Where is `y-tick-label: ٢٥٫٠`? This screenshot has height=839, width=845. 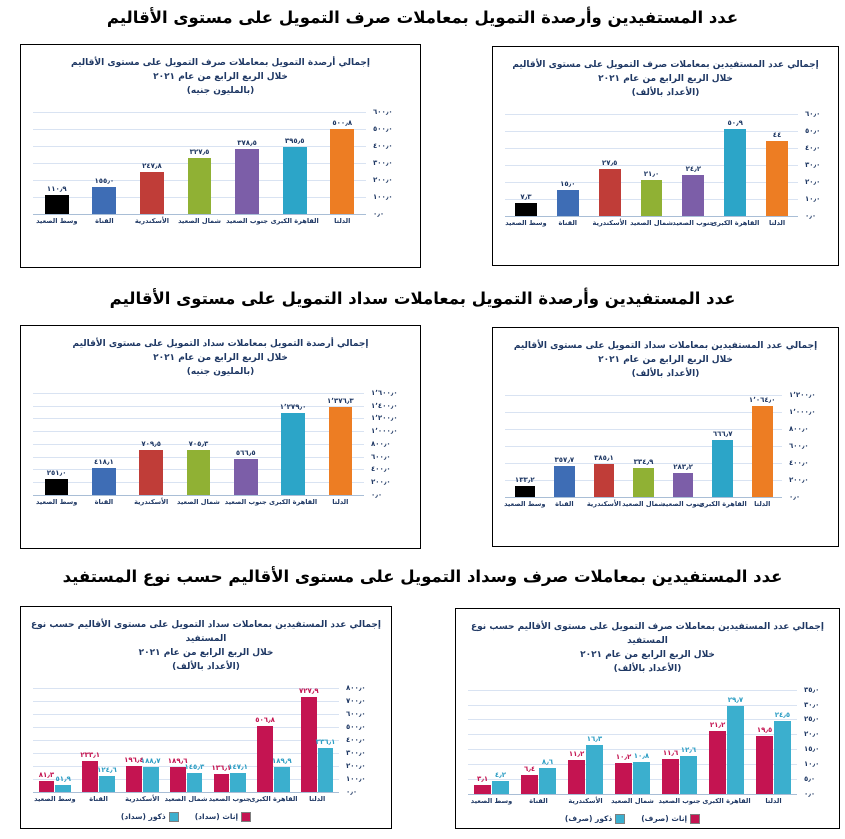 y-tick-label: ٢٥٫٠ is located at coordinates (812, 719).